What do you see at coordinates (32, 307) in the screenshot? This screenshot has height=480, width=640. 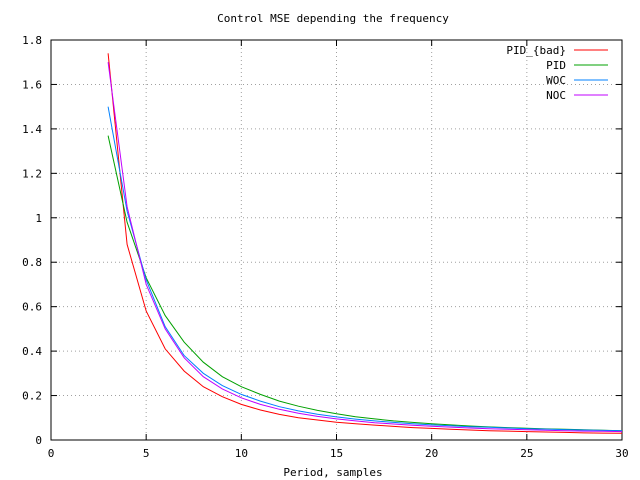 I see `y-tick-label: 0.6` at bounding box center [32, 307].